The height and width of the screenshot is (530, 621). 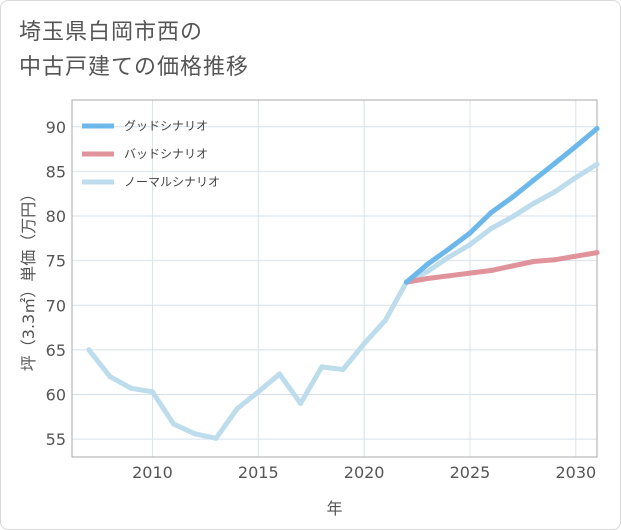 I want to click on x-tick-label: 2030, so click(x=575, y=472).